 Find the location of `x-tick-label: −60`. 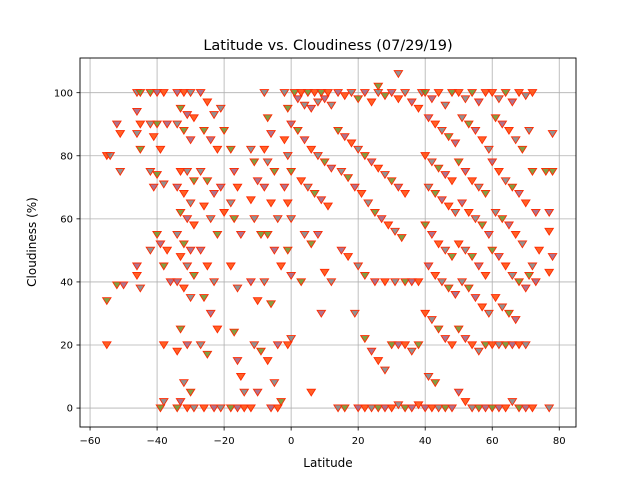

x-tick-label: −60 is located at coordinates (89, 441).